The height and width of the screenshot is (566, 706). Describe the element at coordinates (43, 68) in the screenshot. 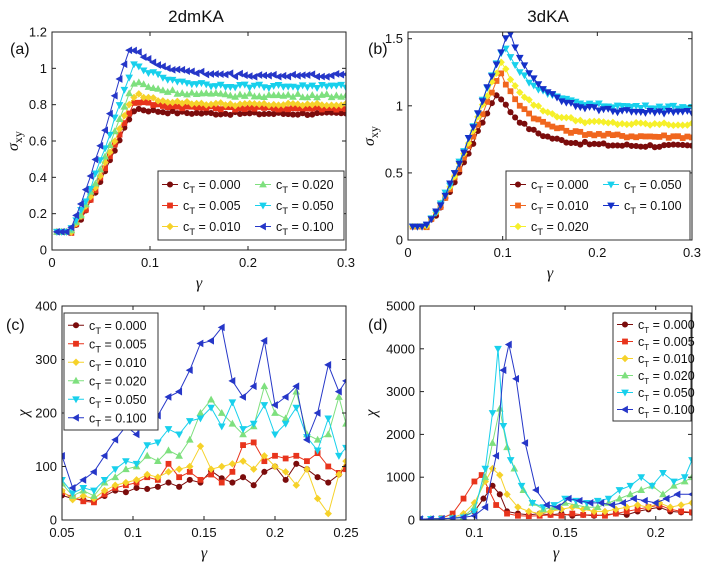

I see `y-tick-label: 1` at that location.